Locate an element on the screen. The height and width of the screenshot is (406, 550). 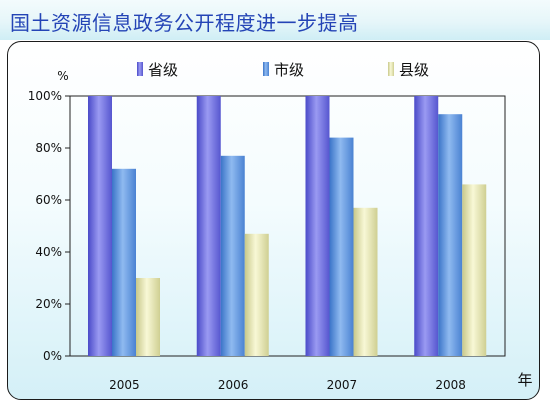
title-bar: 国土资源信息政务公开程度进一步提高 is located at coordinates (275, 20).